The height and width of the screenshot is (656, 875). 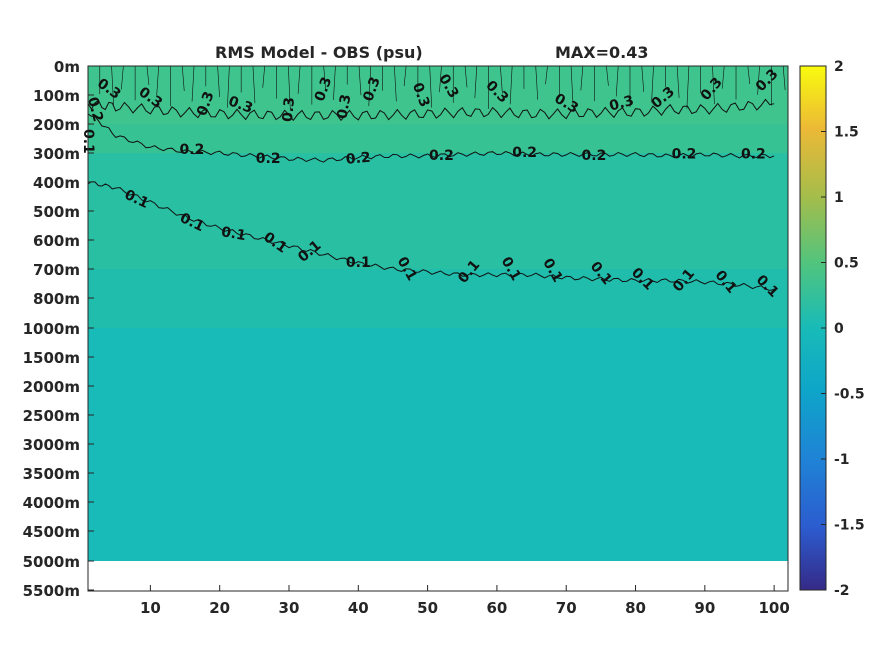 What do you see at coordinates (56, 299) in the screenshot?
I see `y-tick-label: 800m` at bounding box center [56, 299].